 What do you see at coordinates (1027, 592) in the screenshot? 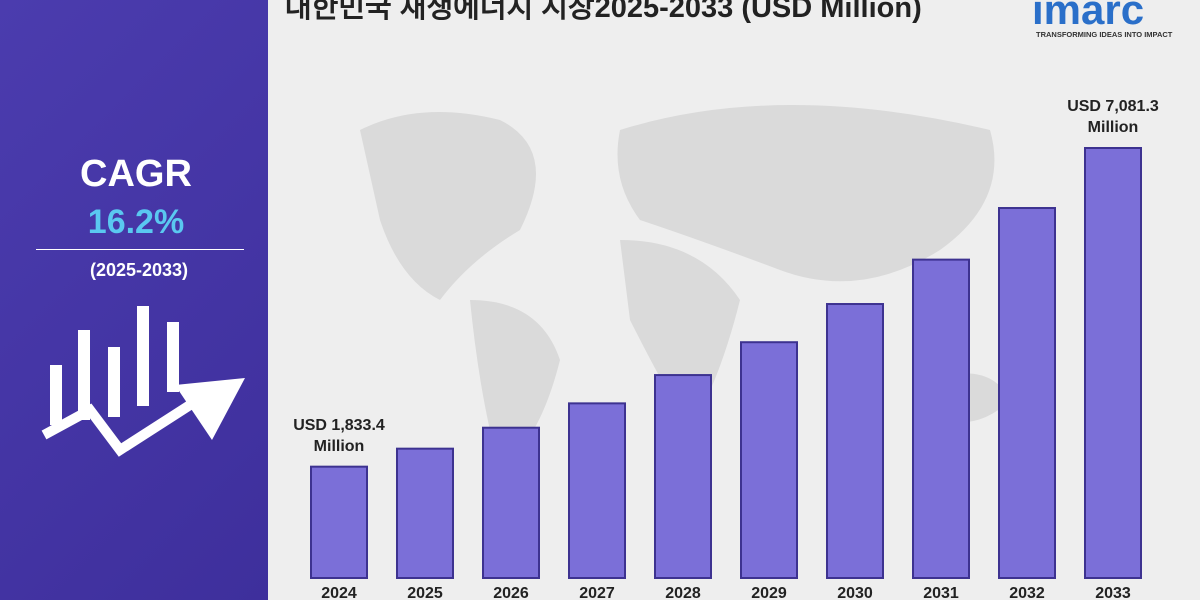
I see `x-tick-label: 2032` at bounding box center [1027, 592].